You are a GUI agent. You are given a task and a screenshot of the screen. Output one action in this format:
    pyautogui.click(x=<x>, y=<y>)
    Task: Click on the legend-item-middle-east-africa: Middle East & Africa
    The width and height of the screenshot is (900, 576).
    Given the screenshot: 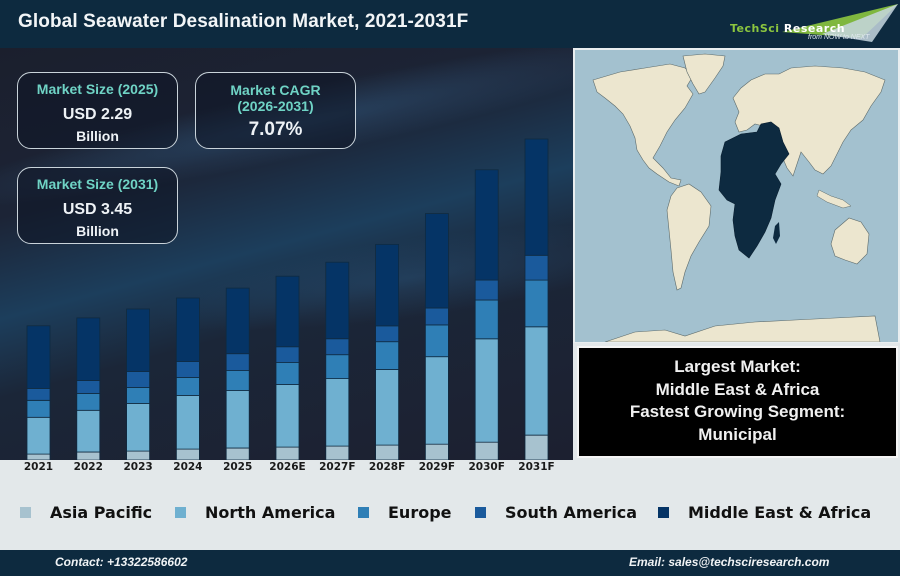 What is the action you would take?
    pyautogui.click(x=764, y=512)
    